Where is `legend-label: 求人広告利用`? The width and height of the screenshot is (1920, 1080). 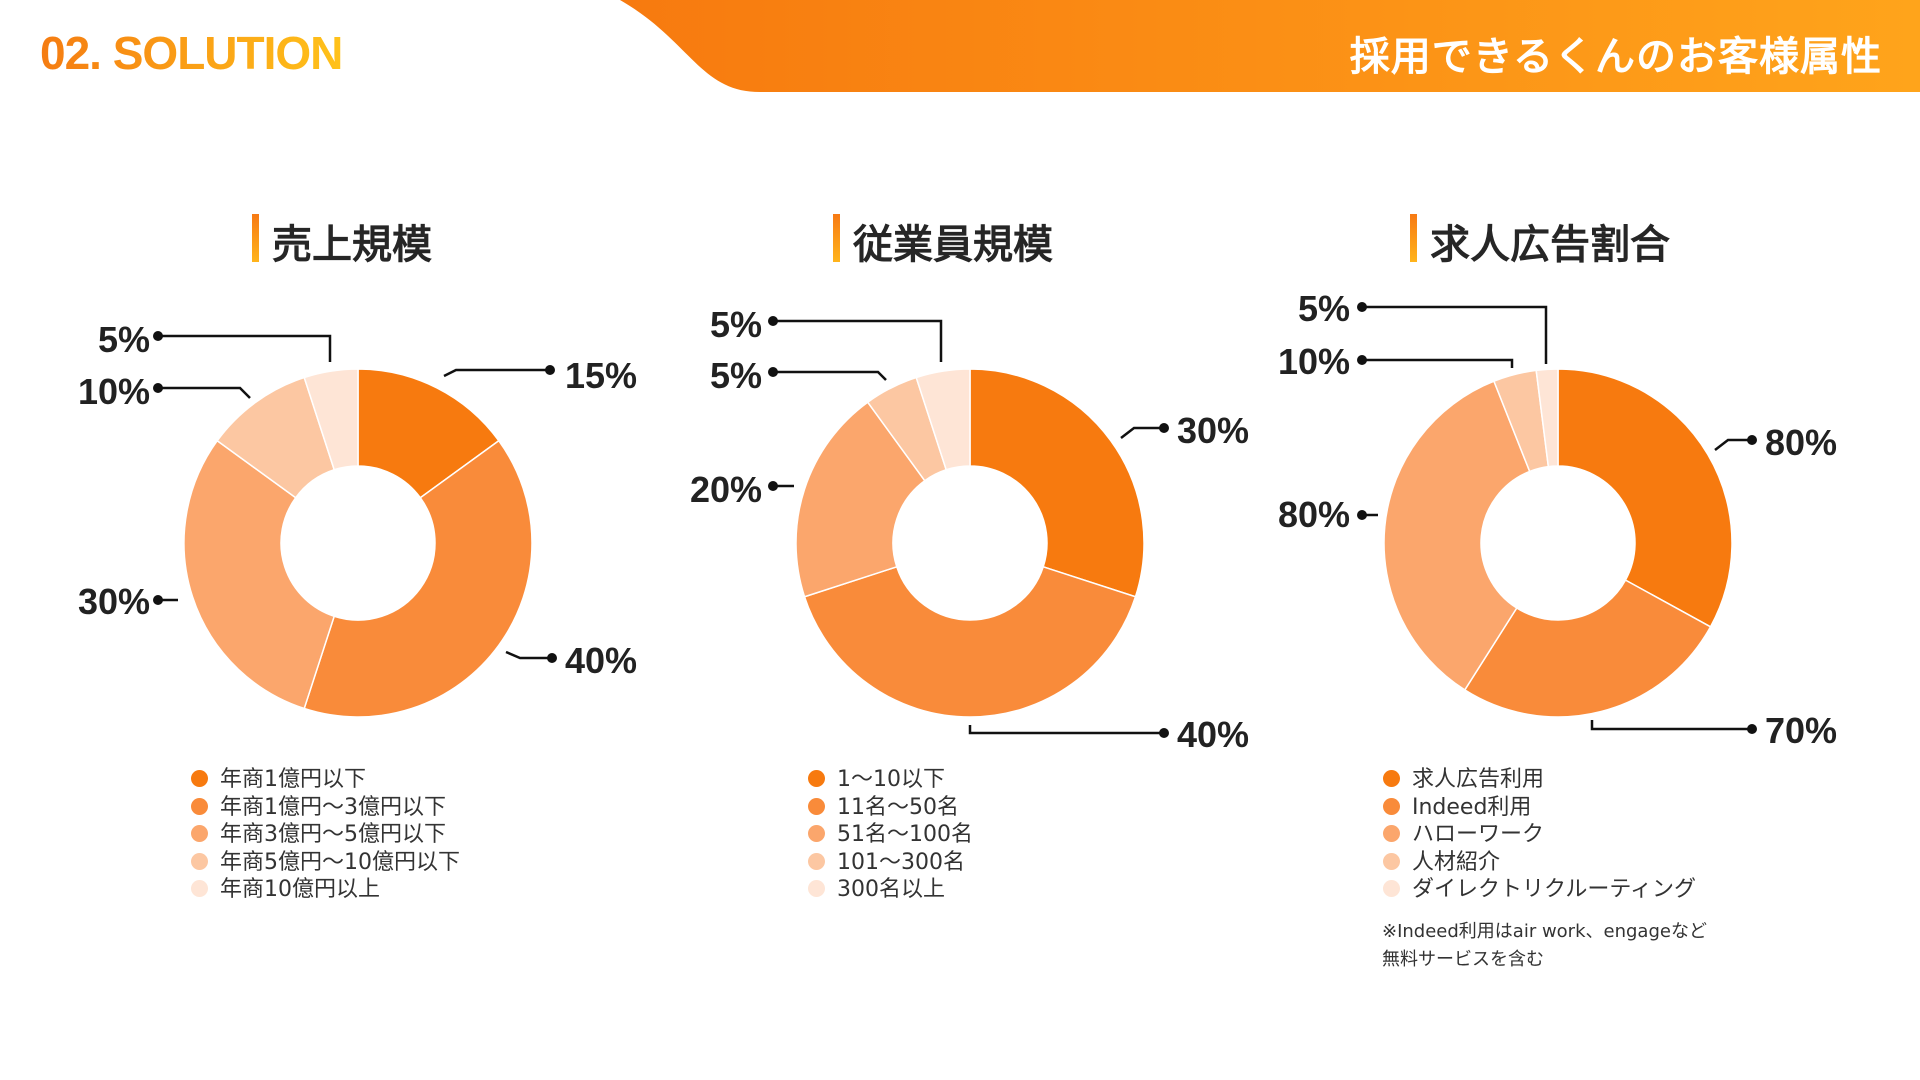 legend-label: 求人広告利用 is located at coordinates (1478, 779).